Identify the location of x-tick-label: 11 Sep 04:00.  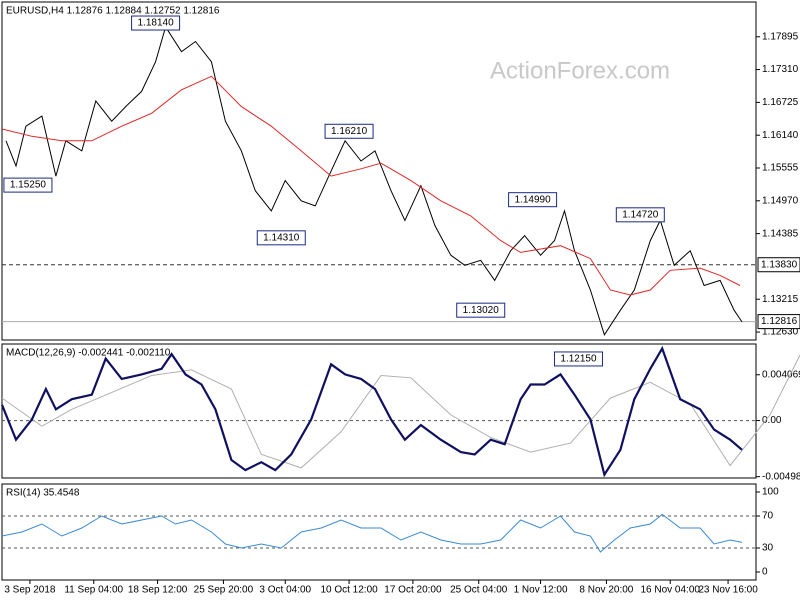
(93, 590).